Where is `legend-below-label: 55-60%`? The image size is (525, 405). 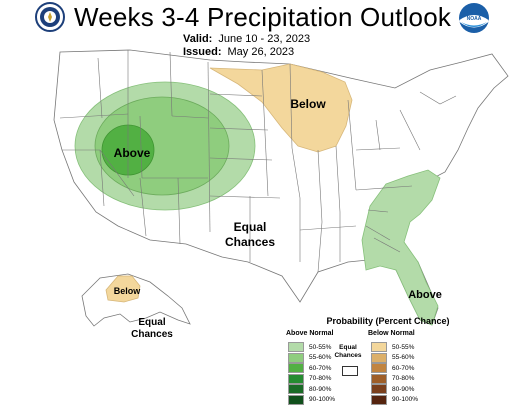
legend-below-label: 55-60% is located at coordinates (403, 357).